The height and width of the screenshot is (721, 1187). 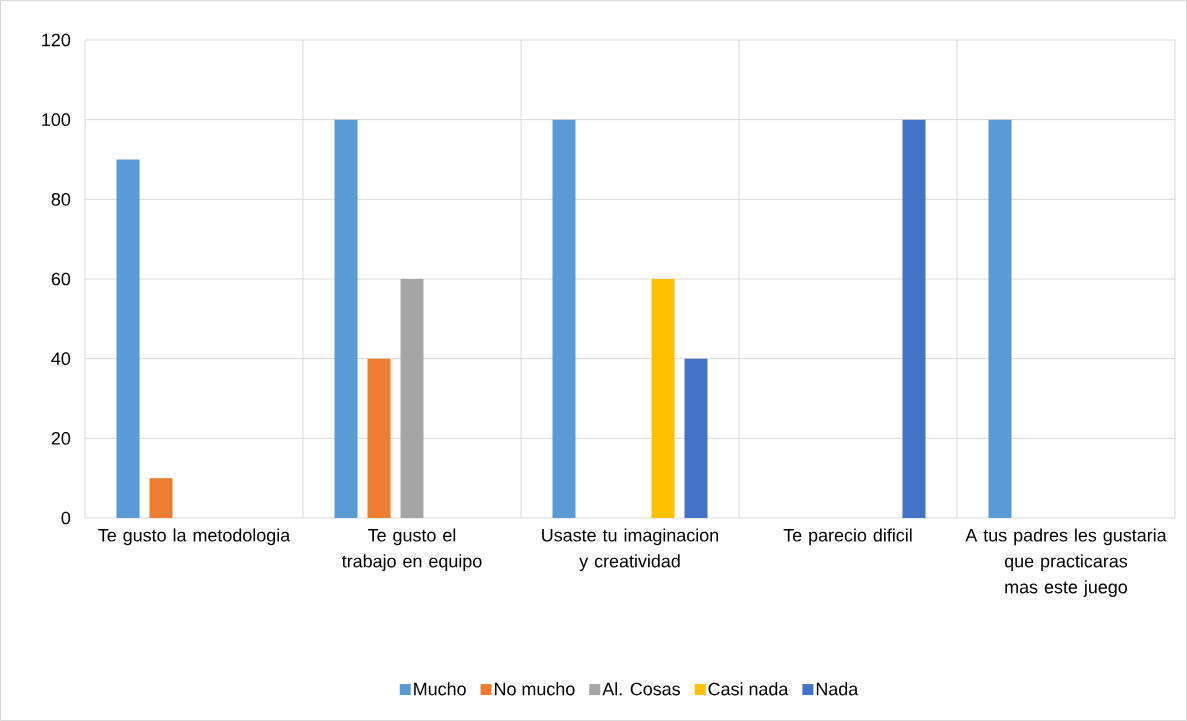 I want to click on y-tick-label: 0, so click(x=66, y=518).